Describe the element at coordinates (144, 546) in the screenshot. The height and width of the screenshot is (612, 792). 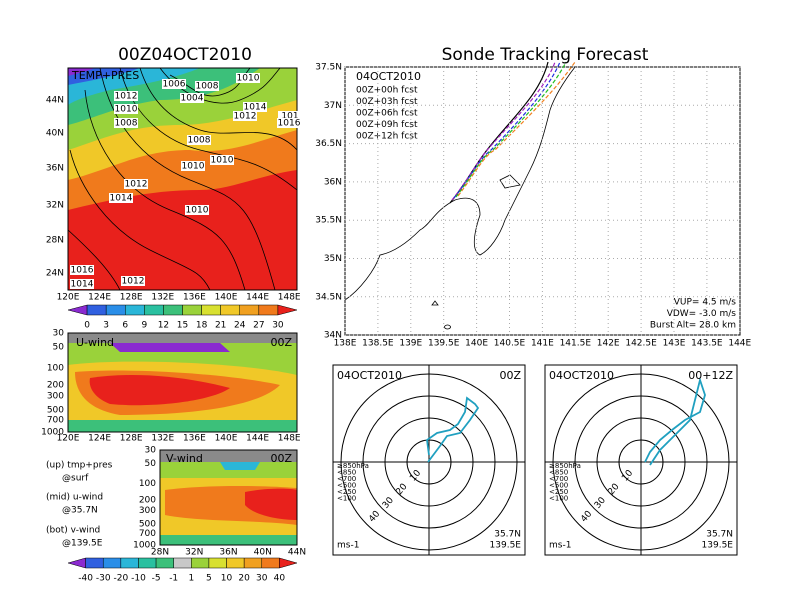
I see `pressure-label: 1000` at that location.